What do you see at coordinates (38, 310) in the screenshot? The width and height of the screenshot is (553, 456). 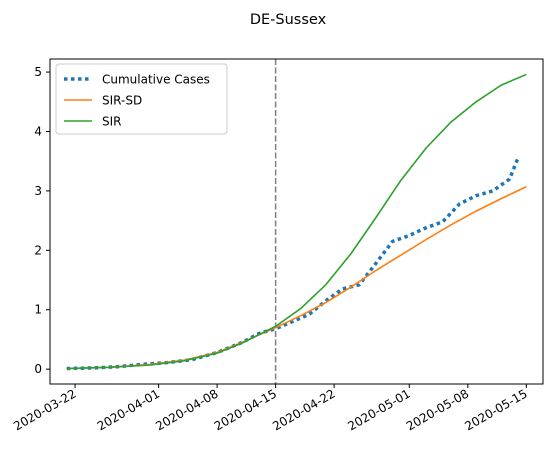 I see `y-tick-label: 1` at bounding box center [38, 310].